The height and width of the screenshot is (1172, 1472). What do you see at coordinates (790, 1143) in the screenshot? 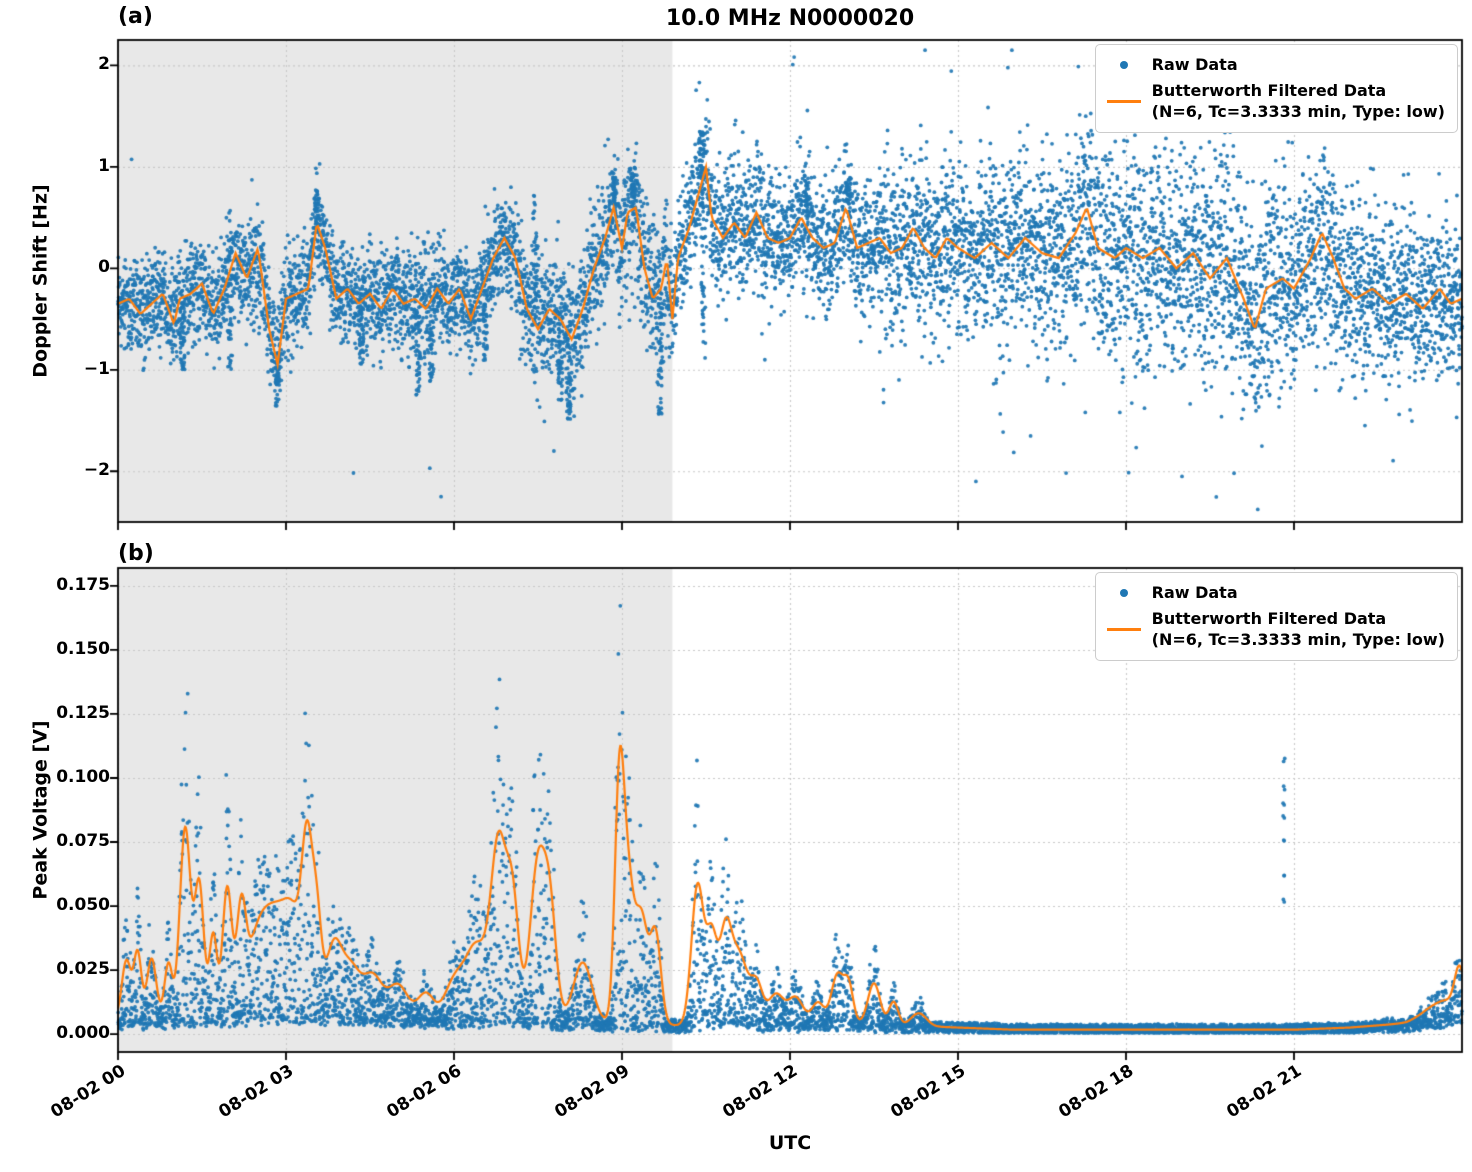
I see `x-axis-label: UTC` at bounding box center [790, 1143].